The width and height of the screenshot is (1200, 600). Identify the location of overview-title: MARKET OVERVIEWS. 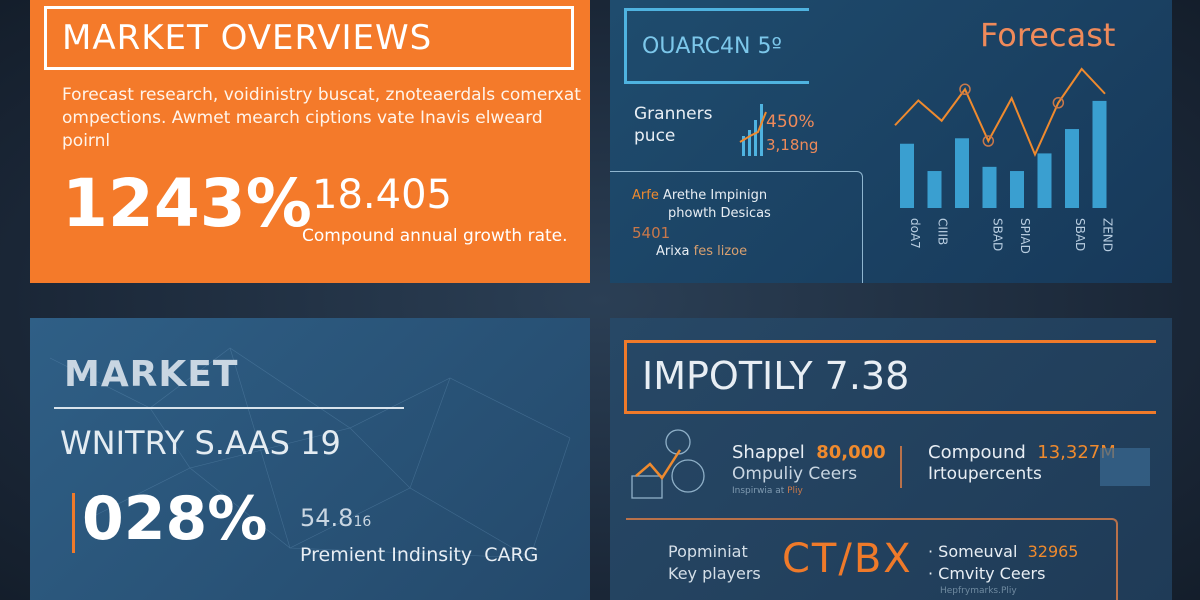
(247, 38).